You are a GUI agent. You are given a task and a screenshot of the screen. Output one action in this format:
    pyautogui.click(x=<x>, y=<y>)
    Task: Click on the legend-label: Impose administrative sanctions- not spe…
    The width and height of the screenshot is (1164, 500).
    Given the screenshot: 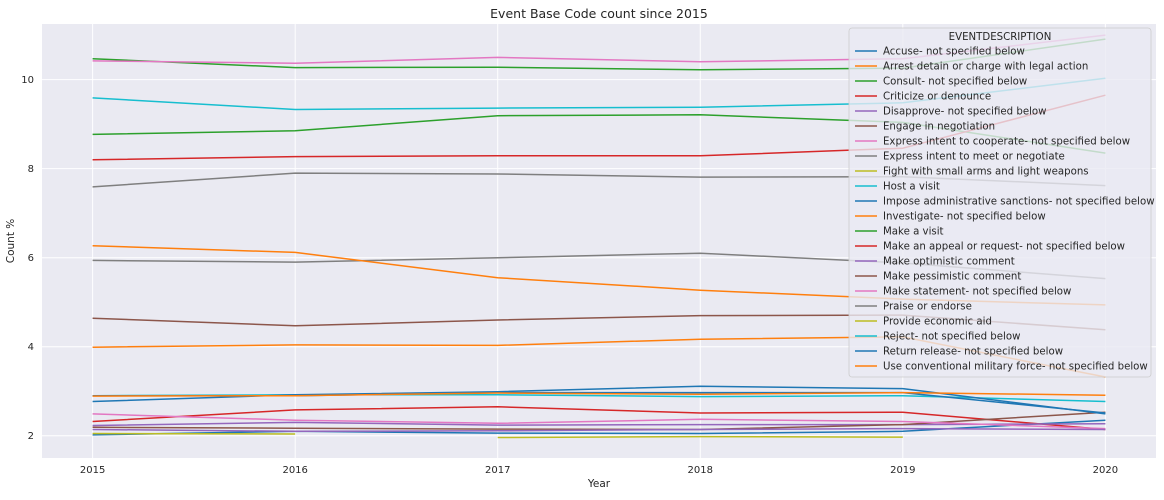 What is the action you would take?
    pyautogui.click(x=1019, y=202)
    